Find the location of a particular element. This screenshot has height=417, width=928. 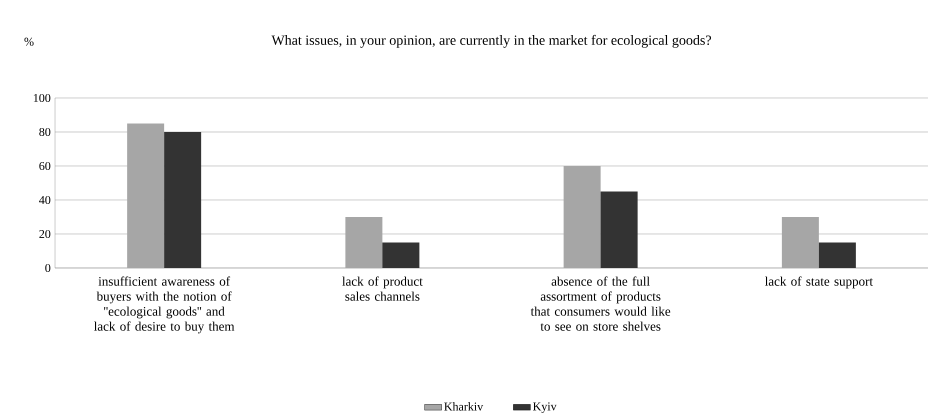

y-tick-label: 0 is located at coordinates (47, 268).